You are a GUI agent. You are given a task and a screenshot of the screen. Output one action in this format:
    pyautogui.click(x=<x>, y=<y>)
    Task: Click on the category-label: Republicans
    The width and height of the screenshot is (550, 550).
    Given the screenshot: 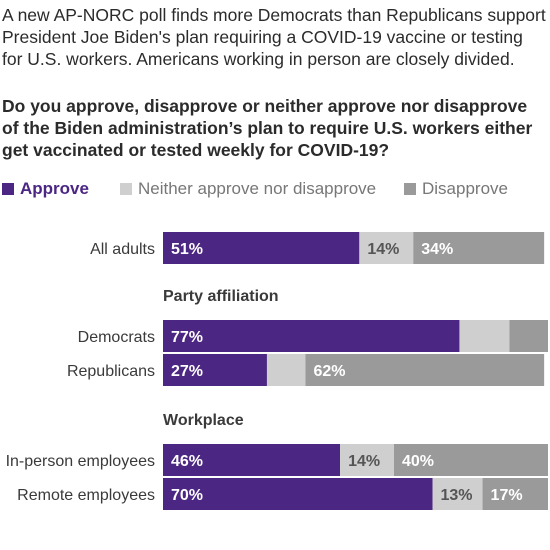 What is the action you would take?
    pyautogui.click(x=111, y=371)
    